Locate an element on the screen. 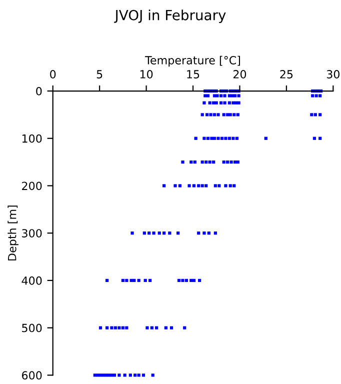 The width and height of the screenshot is (341, 384). chart-title: JVOJ in February is located at coordinates (170, 17).